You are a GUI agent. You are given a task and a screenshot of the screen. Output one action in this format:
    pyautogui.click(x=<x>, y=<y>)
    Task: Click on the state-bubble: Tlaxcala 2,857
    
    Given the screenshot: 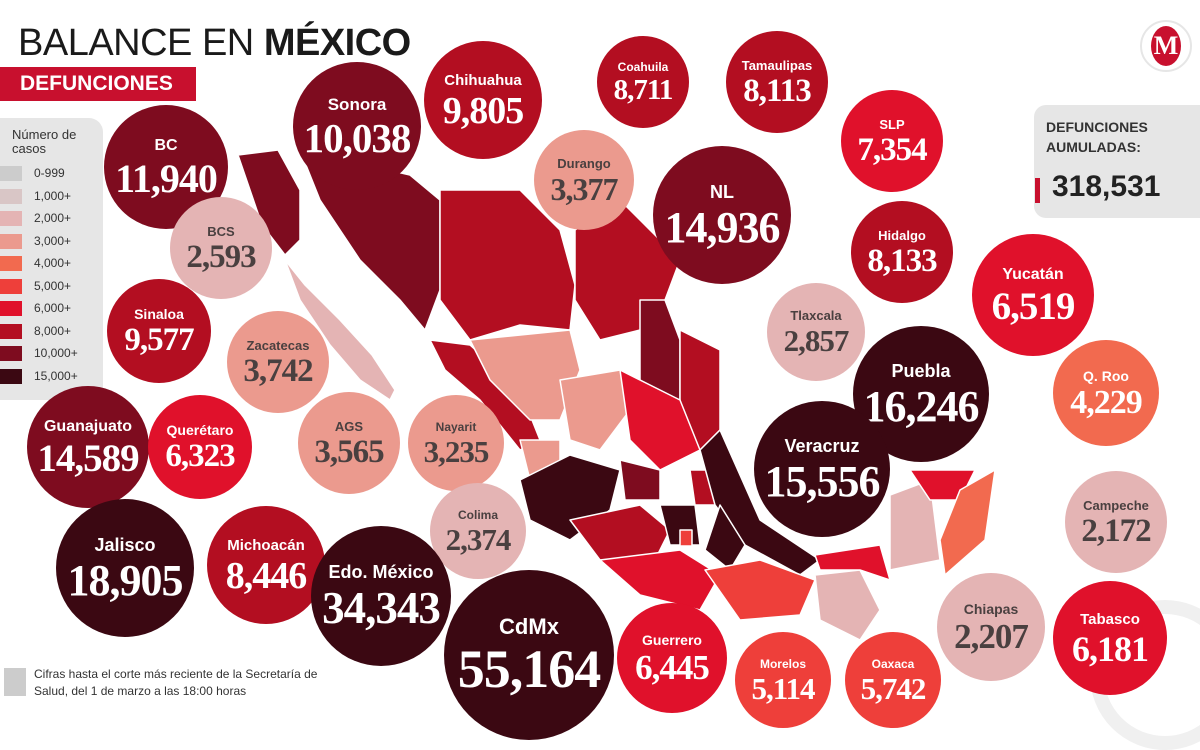 What is the action you would take?
    pyautogui.click(x=816, y=332)
    